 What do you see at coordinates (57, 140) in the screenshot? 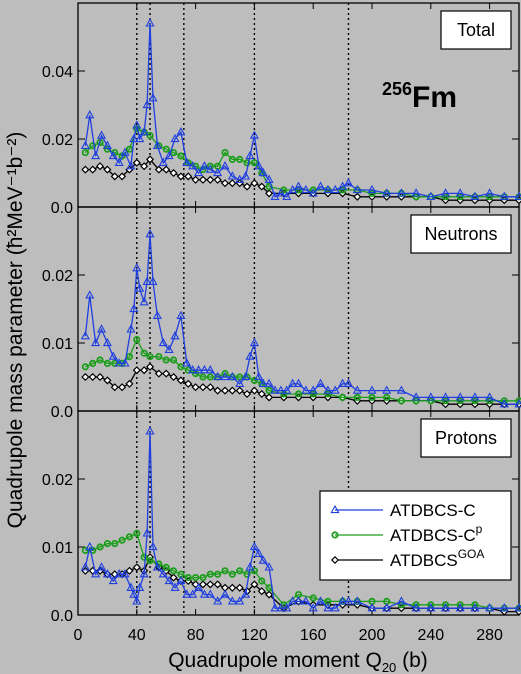
I see `panel-total-ytick-label-1: 0.02` at bounding box center [57, 140].